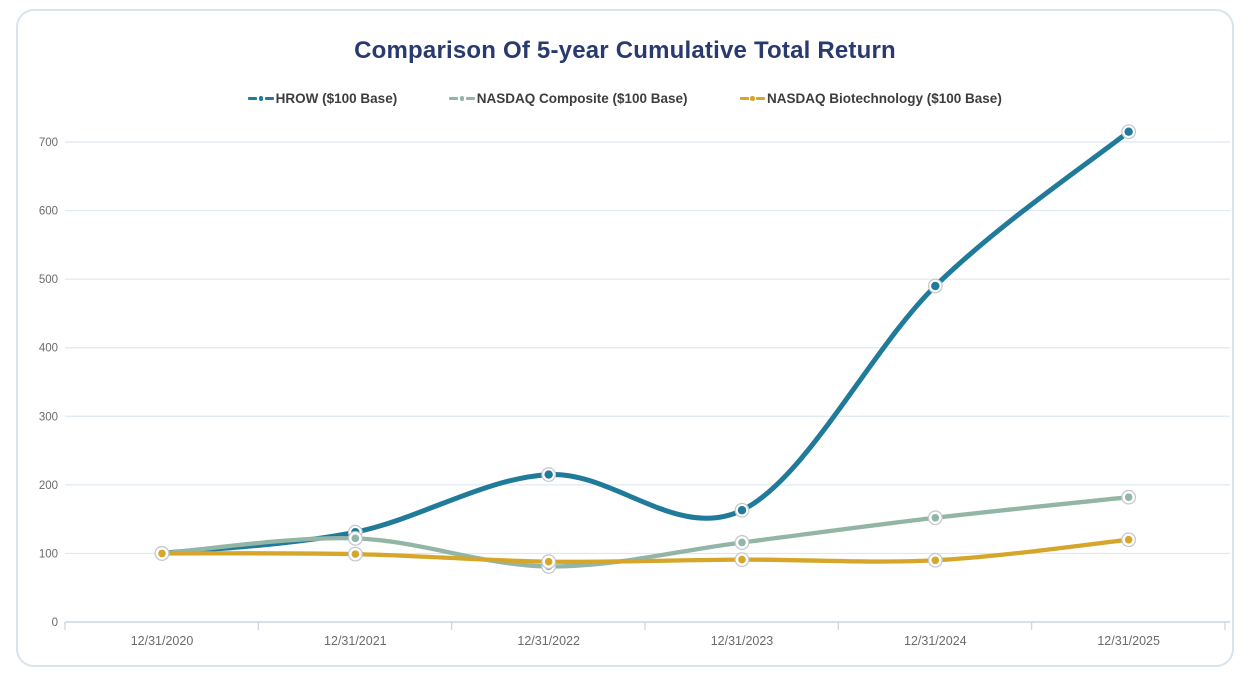 The height and width of the screenshot is (673, 1250). I want to click on x-tick-label: 12/31/2021, so click(355, 641).